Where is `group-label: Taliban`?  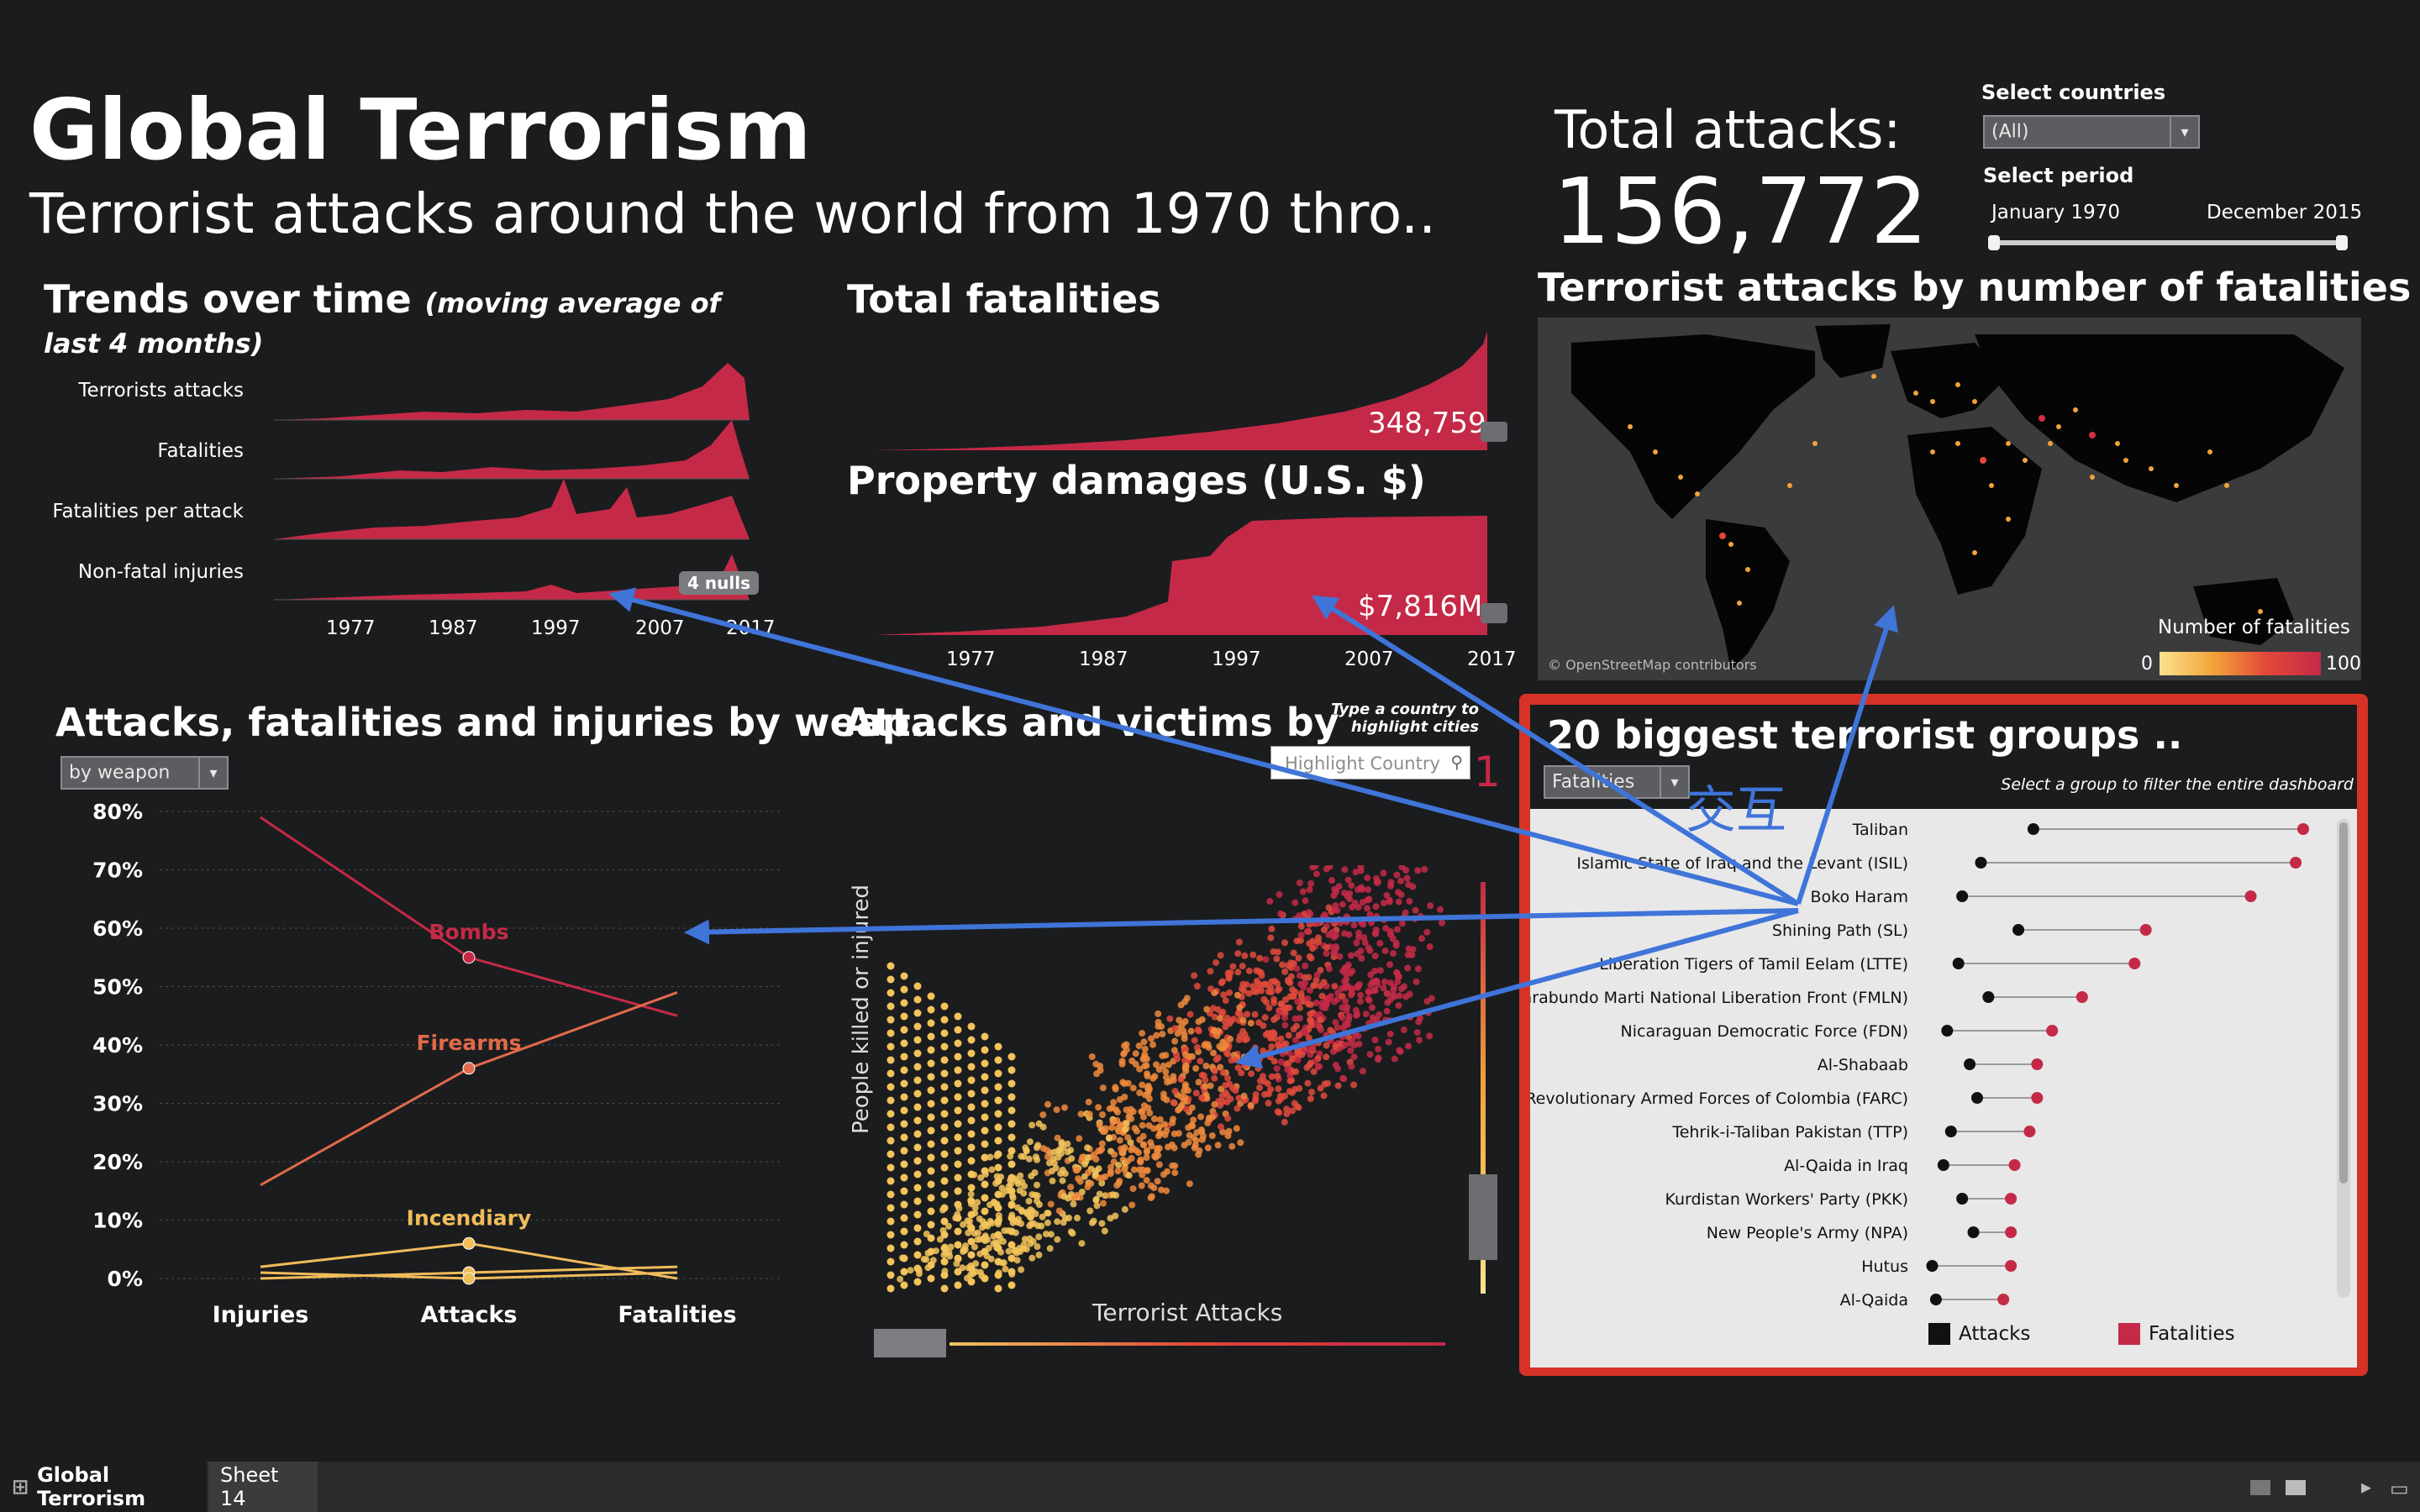 group-label: Taliban is located at coordinates (1880, 830).